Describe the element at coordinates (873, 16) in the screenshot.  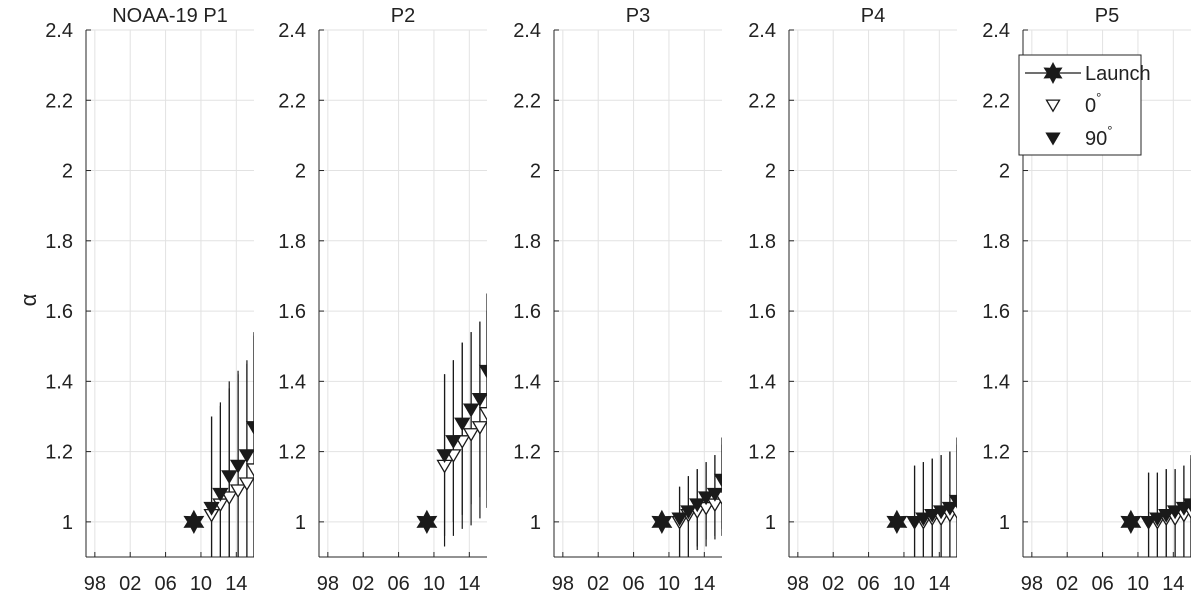
I see `panel-title: P4` at that location.